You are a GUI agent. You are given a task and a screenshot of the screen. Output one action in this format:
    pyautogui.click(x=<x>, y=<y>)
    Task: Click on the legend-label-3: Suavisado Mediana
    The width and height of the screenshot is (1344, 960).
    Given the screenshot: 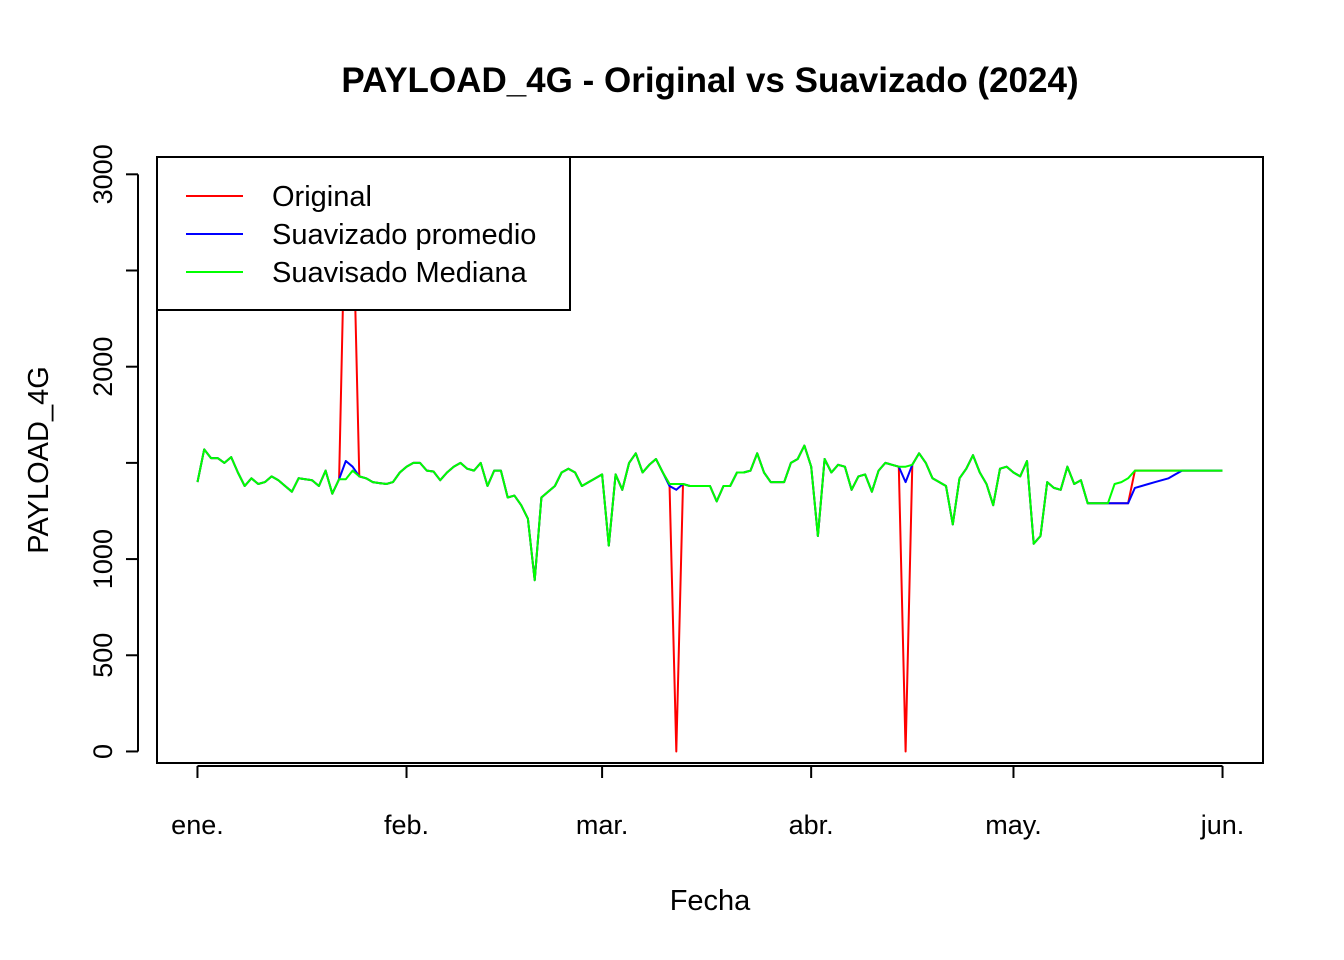 What is the action you would take?
    pyautogui.click(x=400, y=273)
    